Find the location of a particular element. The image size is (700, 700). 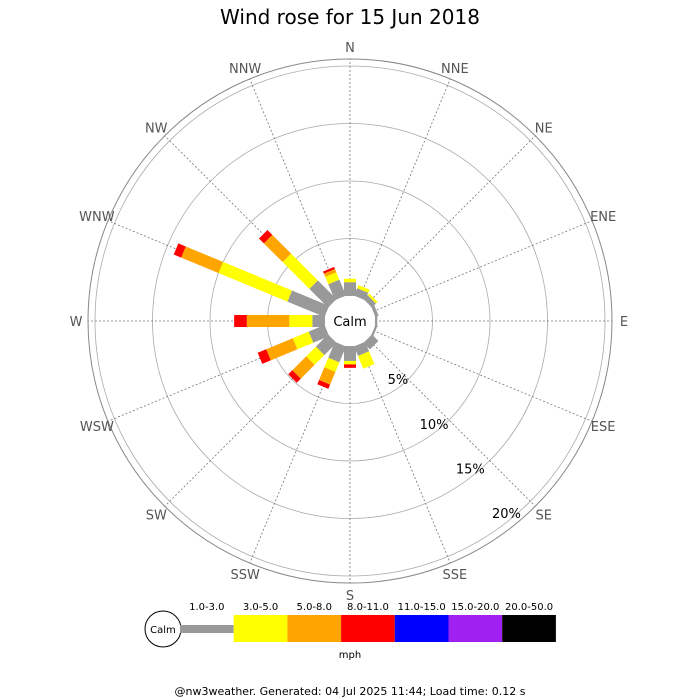

calm-center: Calm is located at coordinates (350, 321).